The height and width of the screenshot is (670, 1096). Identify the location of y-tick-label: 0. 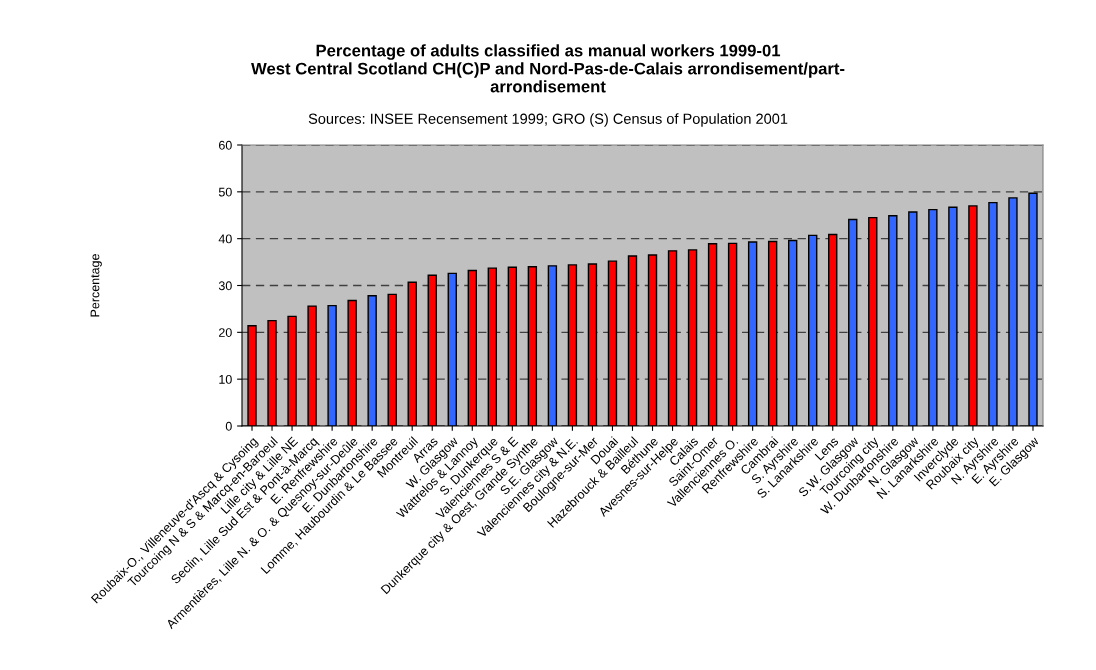
(228, 426).